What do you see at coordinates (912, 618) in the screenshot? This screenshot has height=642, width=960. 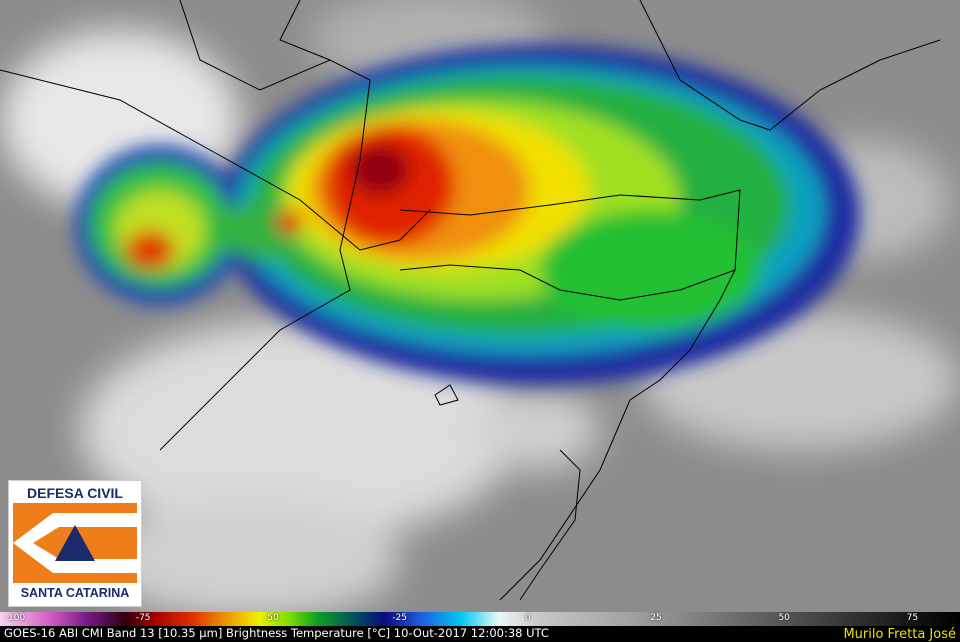 I see `colorbar-tick-label: 75` at bounding box center [912, 618].